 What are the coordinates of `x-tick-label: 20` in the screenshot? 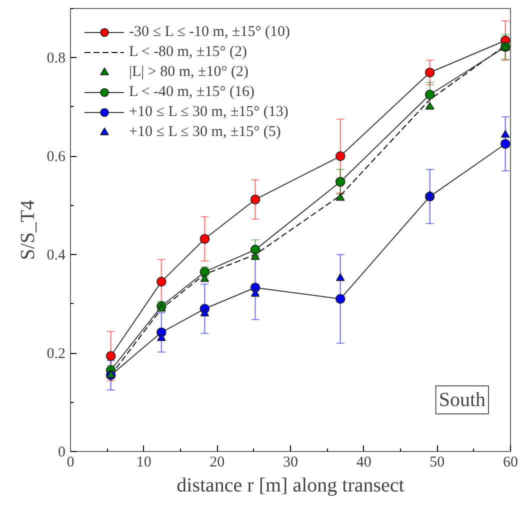 It's located at (217, 462).